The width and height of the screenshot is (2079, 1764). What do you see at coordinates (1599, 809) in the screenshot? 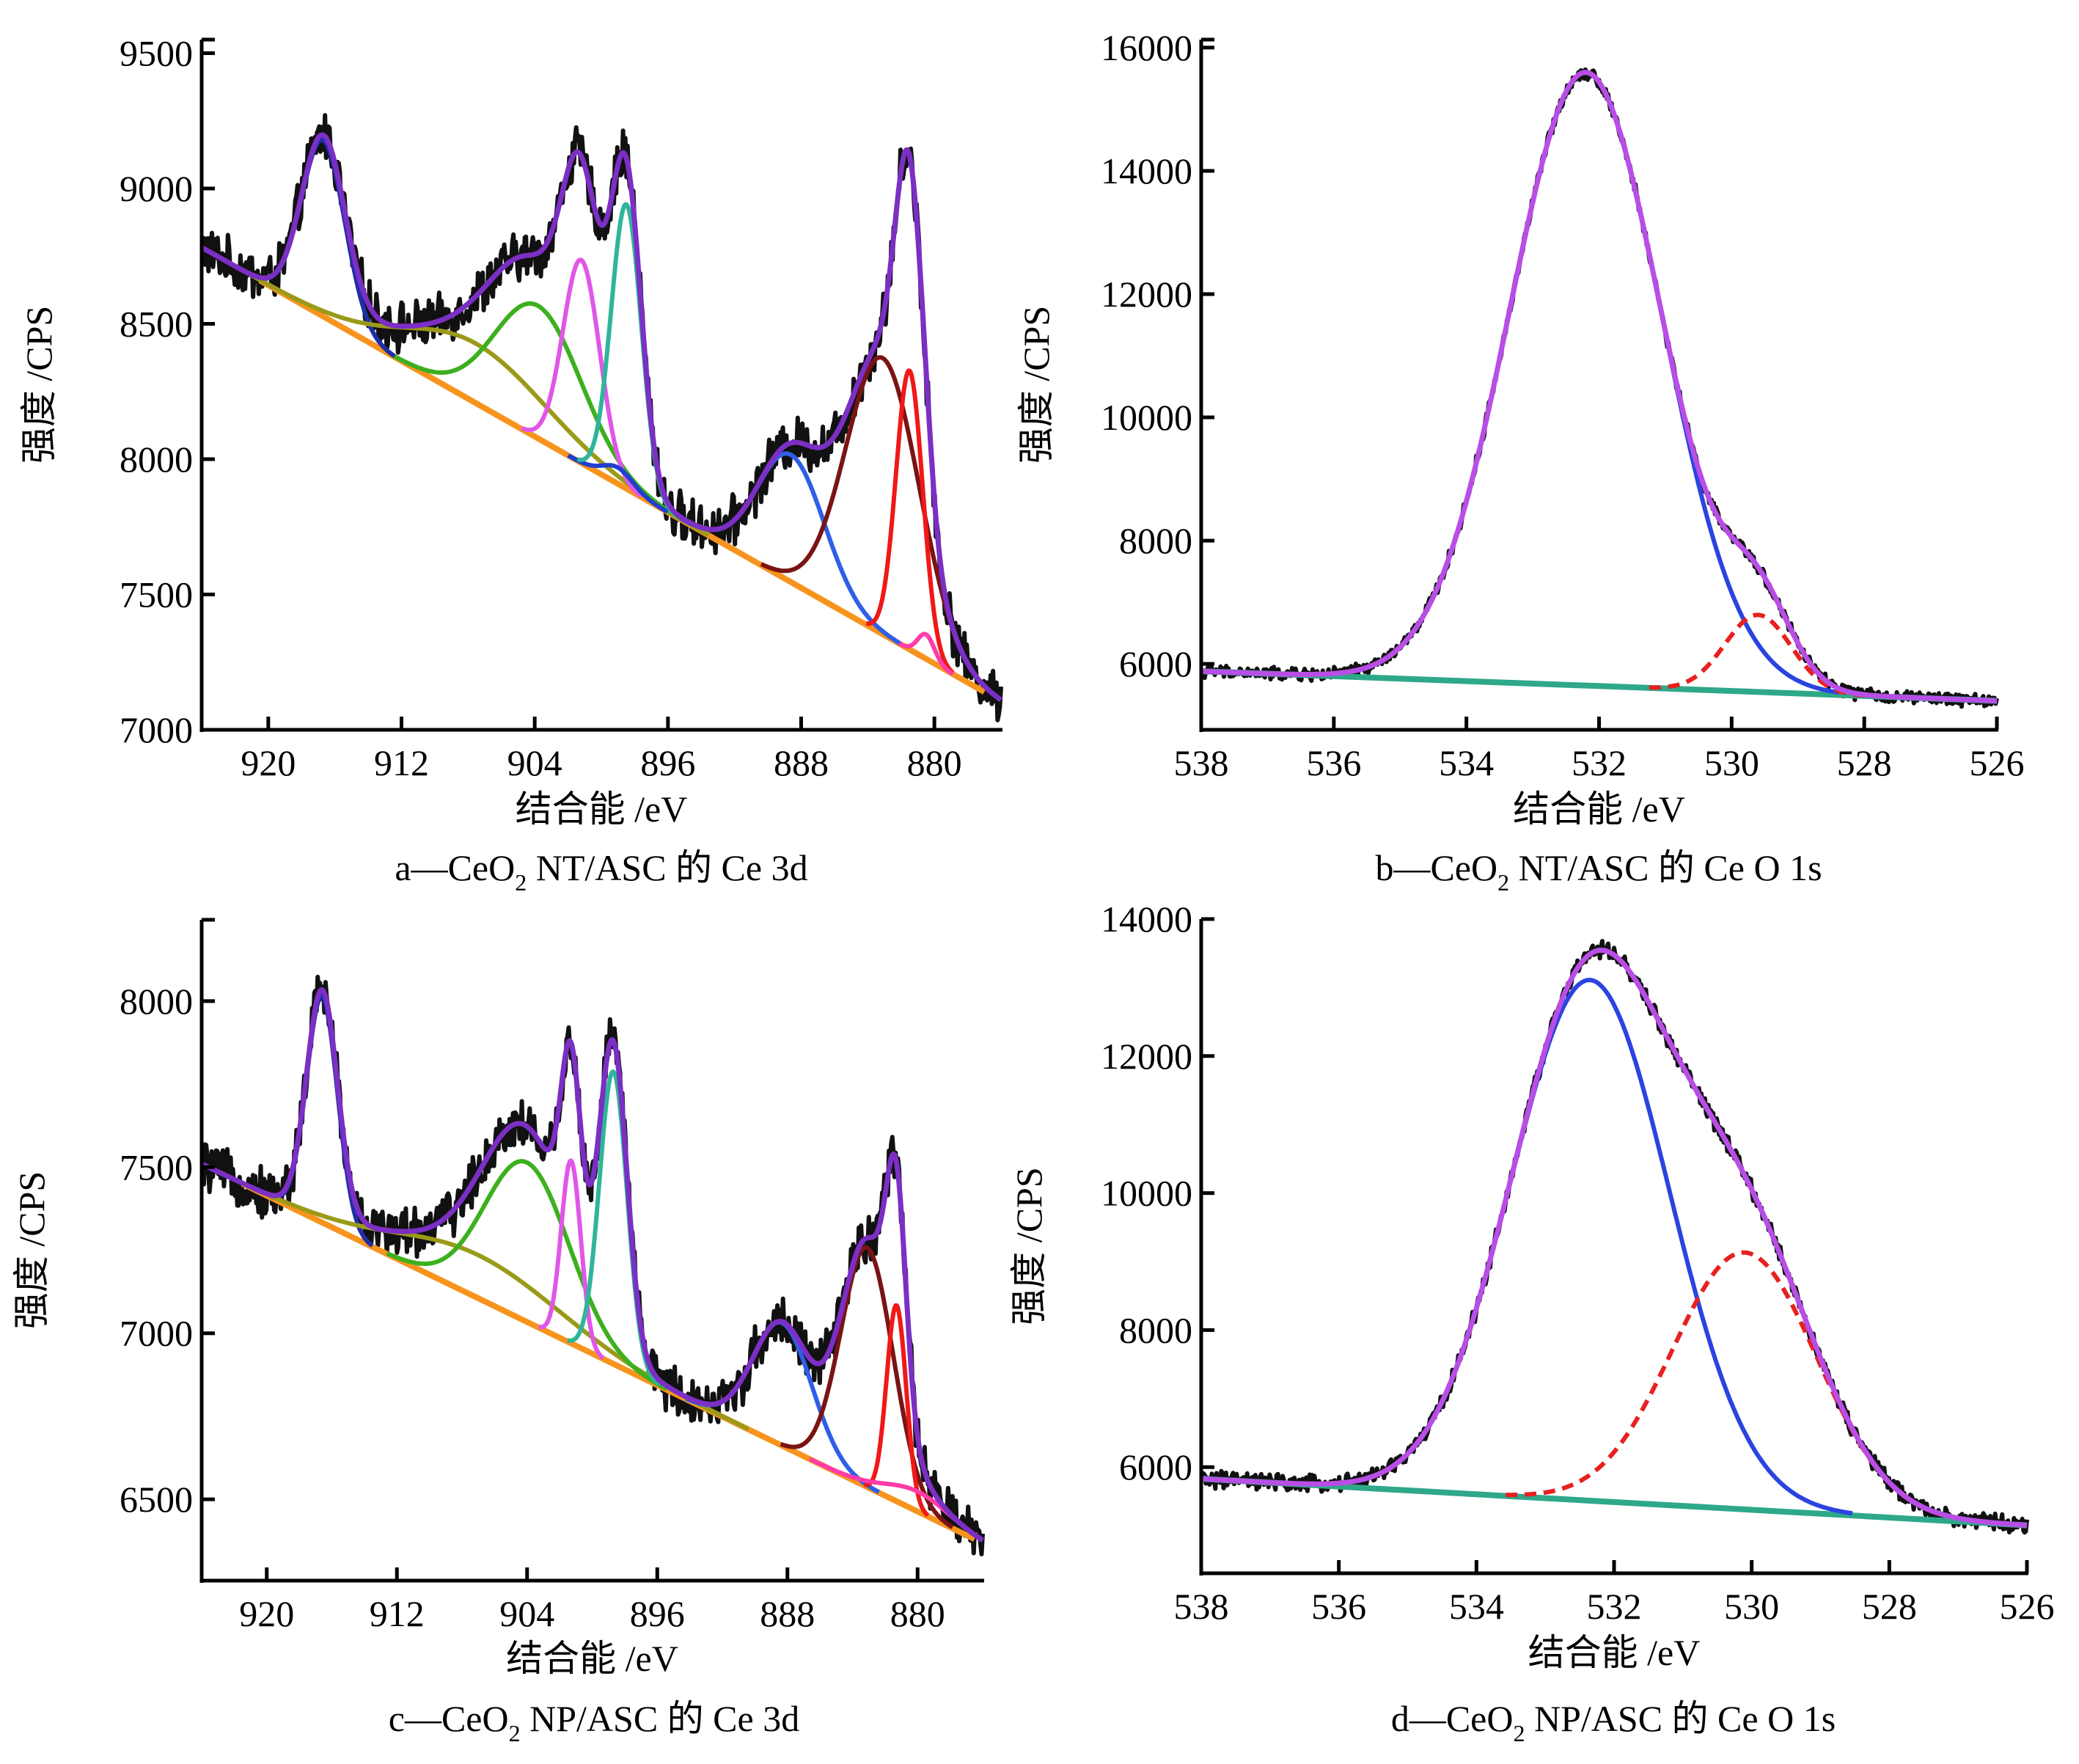
I see `x-axis-title-b: 结合能 /eV` at bounding box center [1599, 809].